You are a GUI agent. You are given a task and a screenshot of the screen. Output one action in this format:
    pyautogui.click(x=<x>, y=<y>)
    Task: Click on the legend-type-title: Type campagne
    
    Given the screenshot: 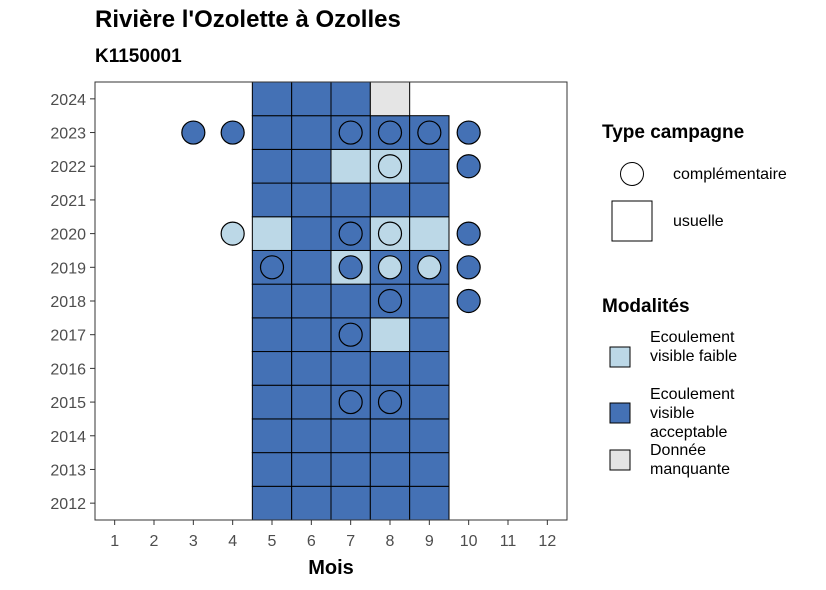 What is the action you would take?
    pyautogui.click(x=673, y=132)
    